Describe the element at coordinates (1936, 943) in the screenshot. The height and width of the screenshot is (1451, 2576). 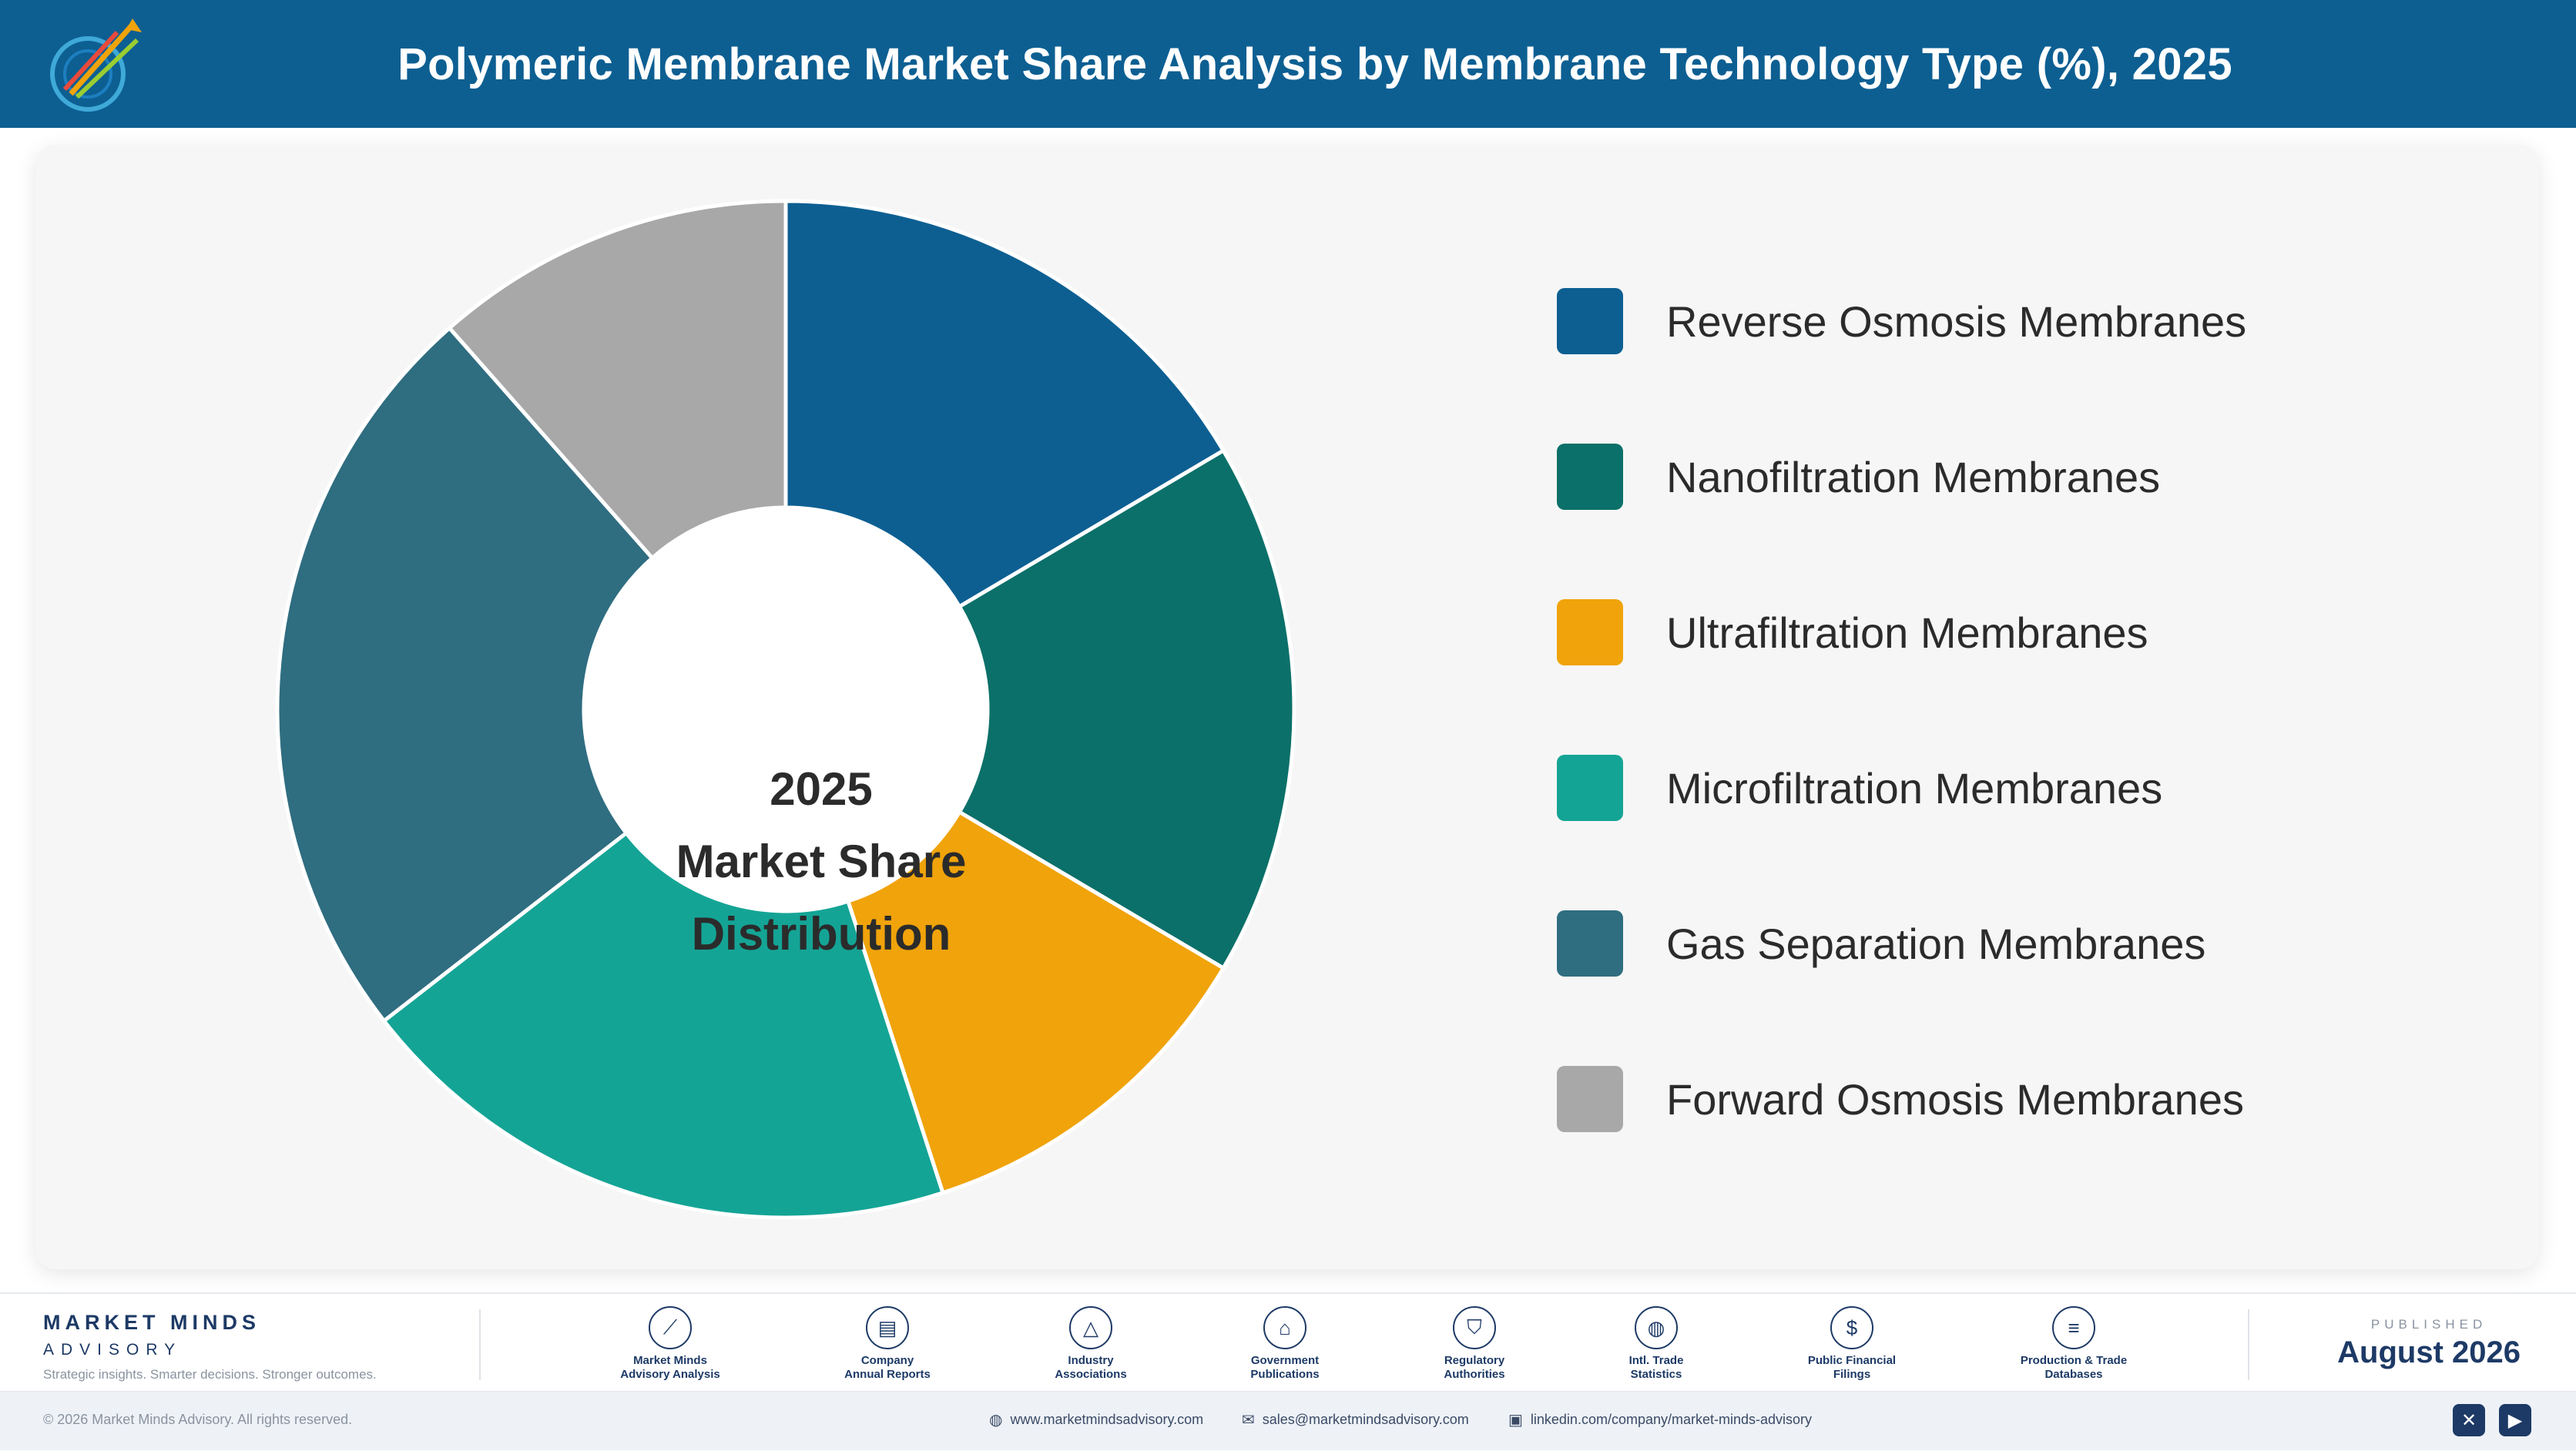
I see `legend-label: Gas Separation Membranes` at that location.